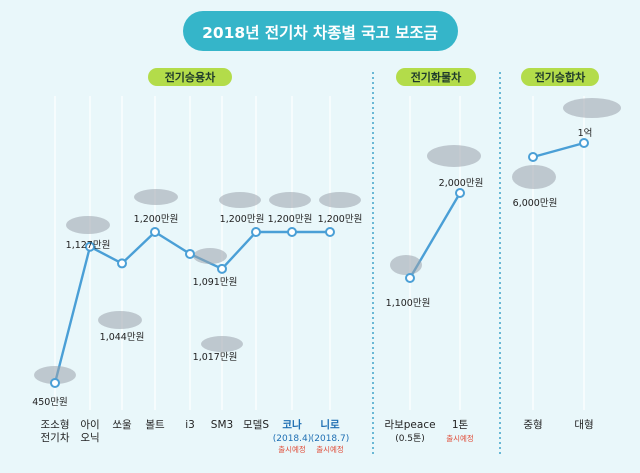 This screenshot has width=640, height=473. Describe the element at coordinates (122, 425) in the screenshot. I see `tick-label: 쏘울` at that location.